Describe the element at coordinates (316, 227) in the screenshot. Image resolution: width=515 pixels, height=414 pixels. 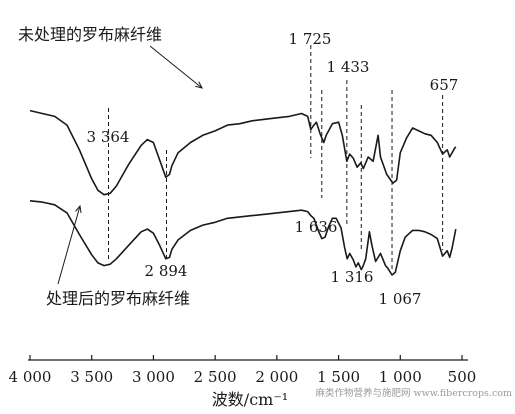
I see `peak-label: 1 636` at that location.